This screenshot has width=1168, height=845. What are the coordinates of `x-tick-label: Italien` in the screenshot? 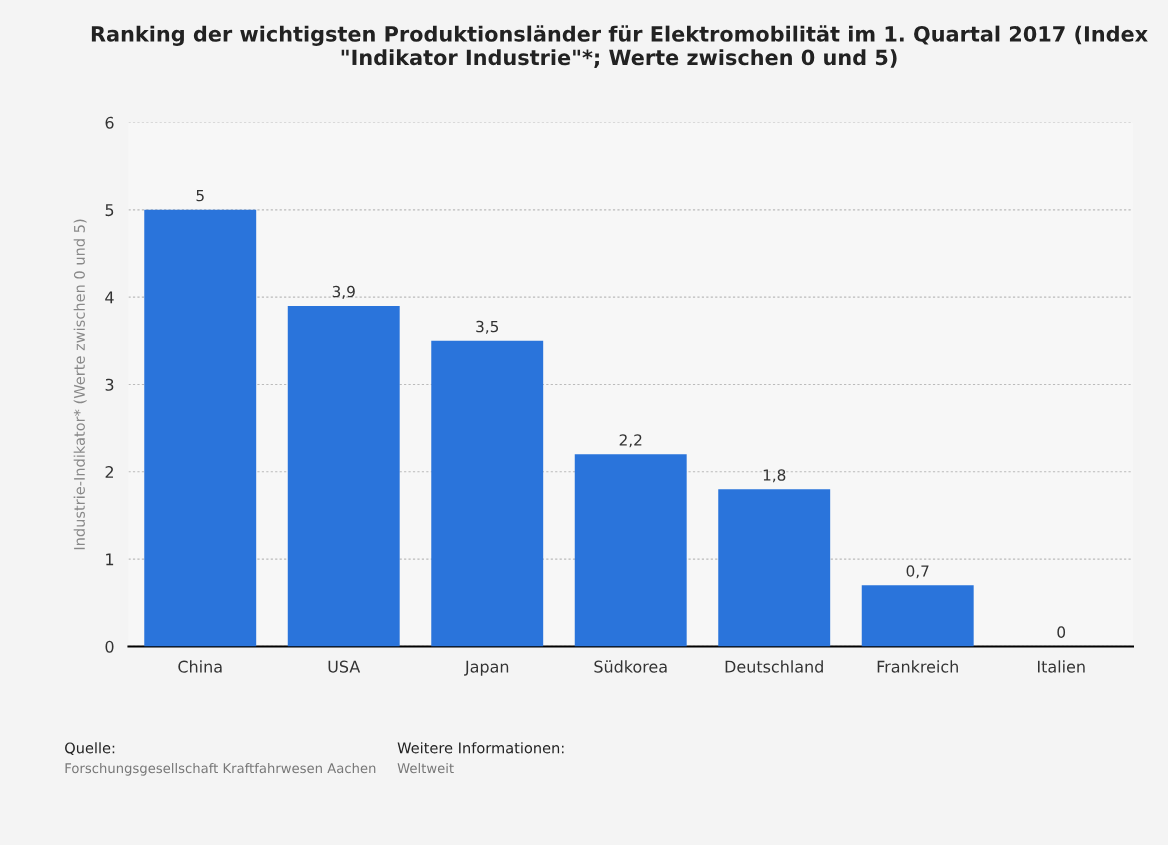 It's located at (1061, 666).